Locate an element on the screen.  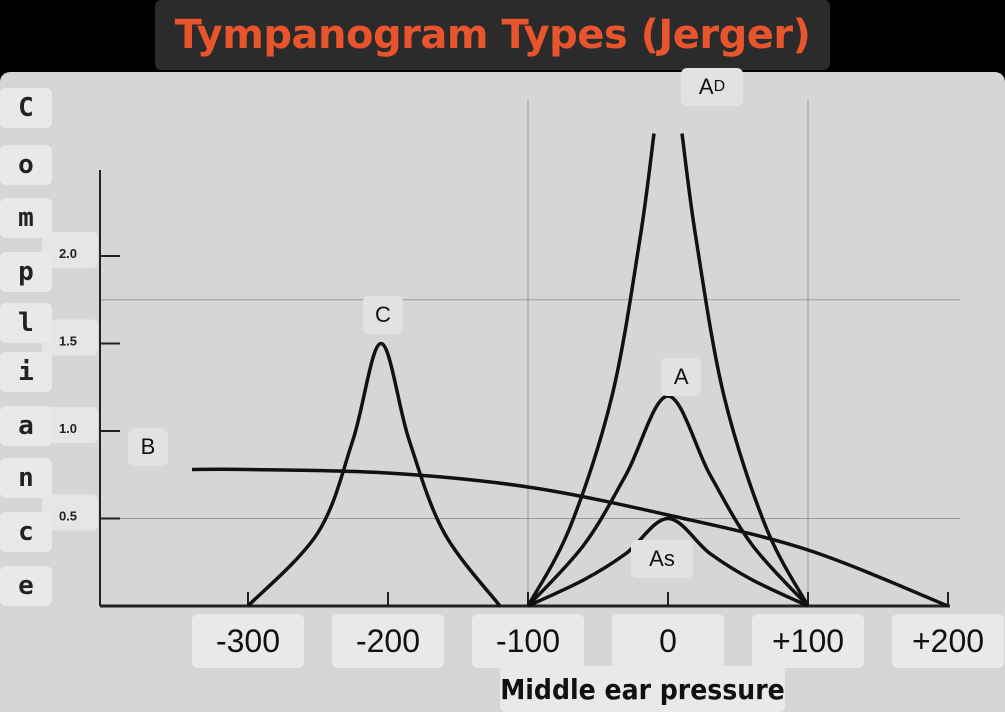
y-tick-label: 2.0 is located at coordinates (68, 253).